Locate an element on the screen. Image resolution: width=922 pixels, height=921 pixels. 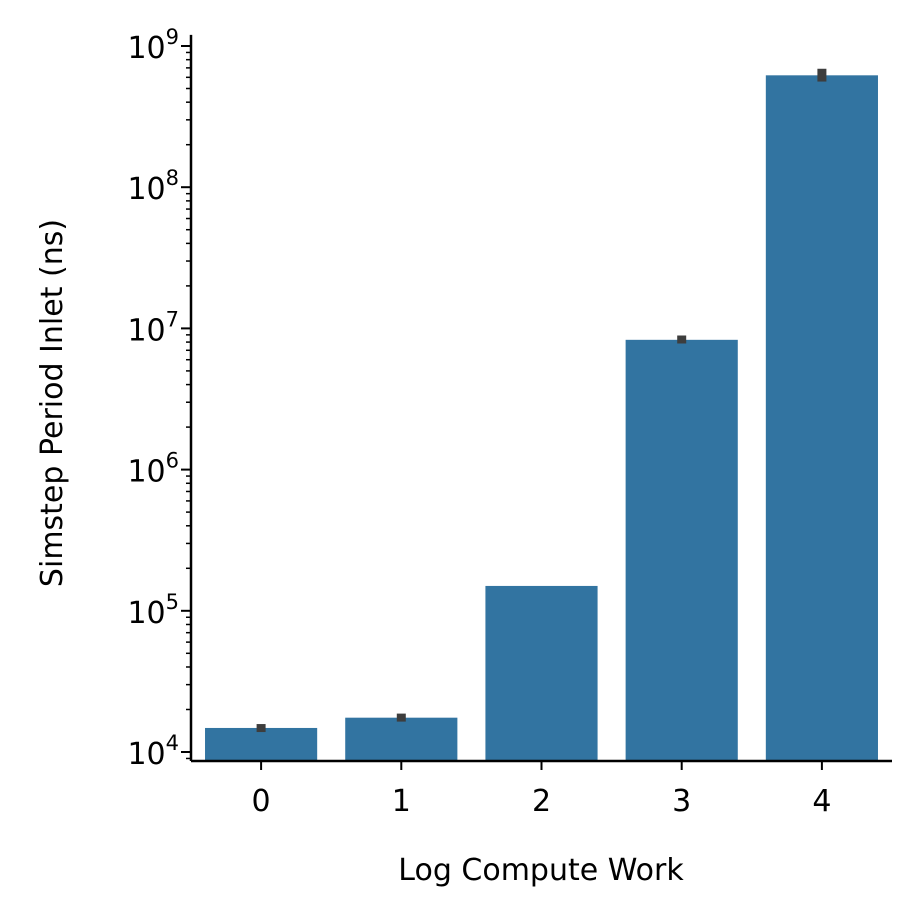
y-tick-label: 10⁷ is located at coordinates (153, 327).